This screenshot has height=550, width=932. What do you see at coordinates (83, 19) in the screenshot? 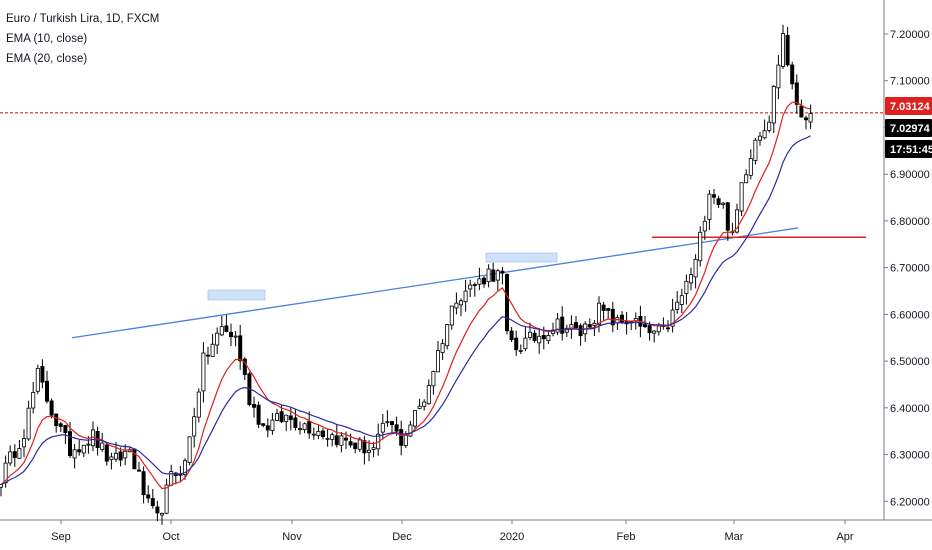
I see `symbol-title: Euro / Turkish Lira, 1D, FXCM` at bounding box center [83, 19].